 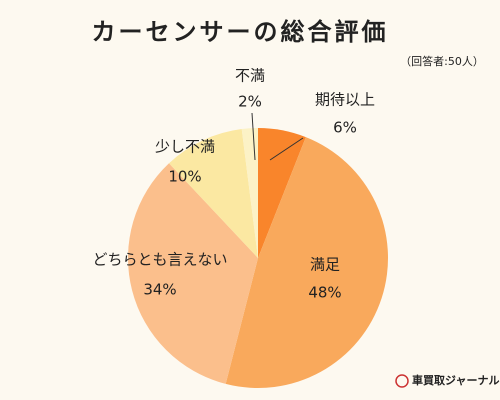 What do you see at coordinates (402, 381) in the screenshot?
I see `logo-icon` at bounding box center [402, 381].